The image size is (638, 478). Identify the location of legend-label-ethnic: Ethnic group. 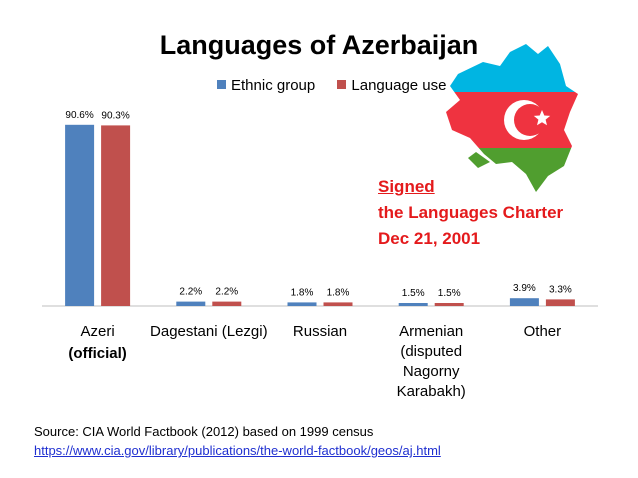
(273, 85).